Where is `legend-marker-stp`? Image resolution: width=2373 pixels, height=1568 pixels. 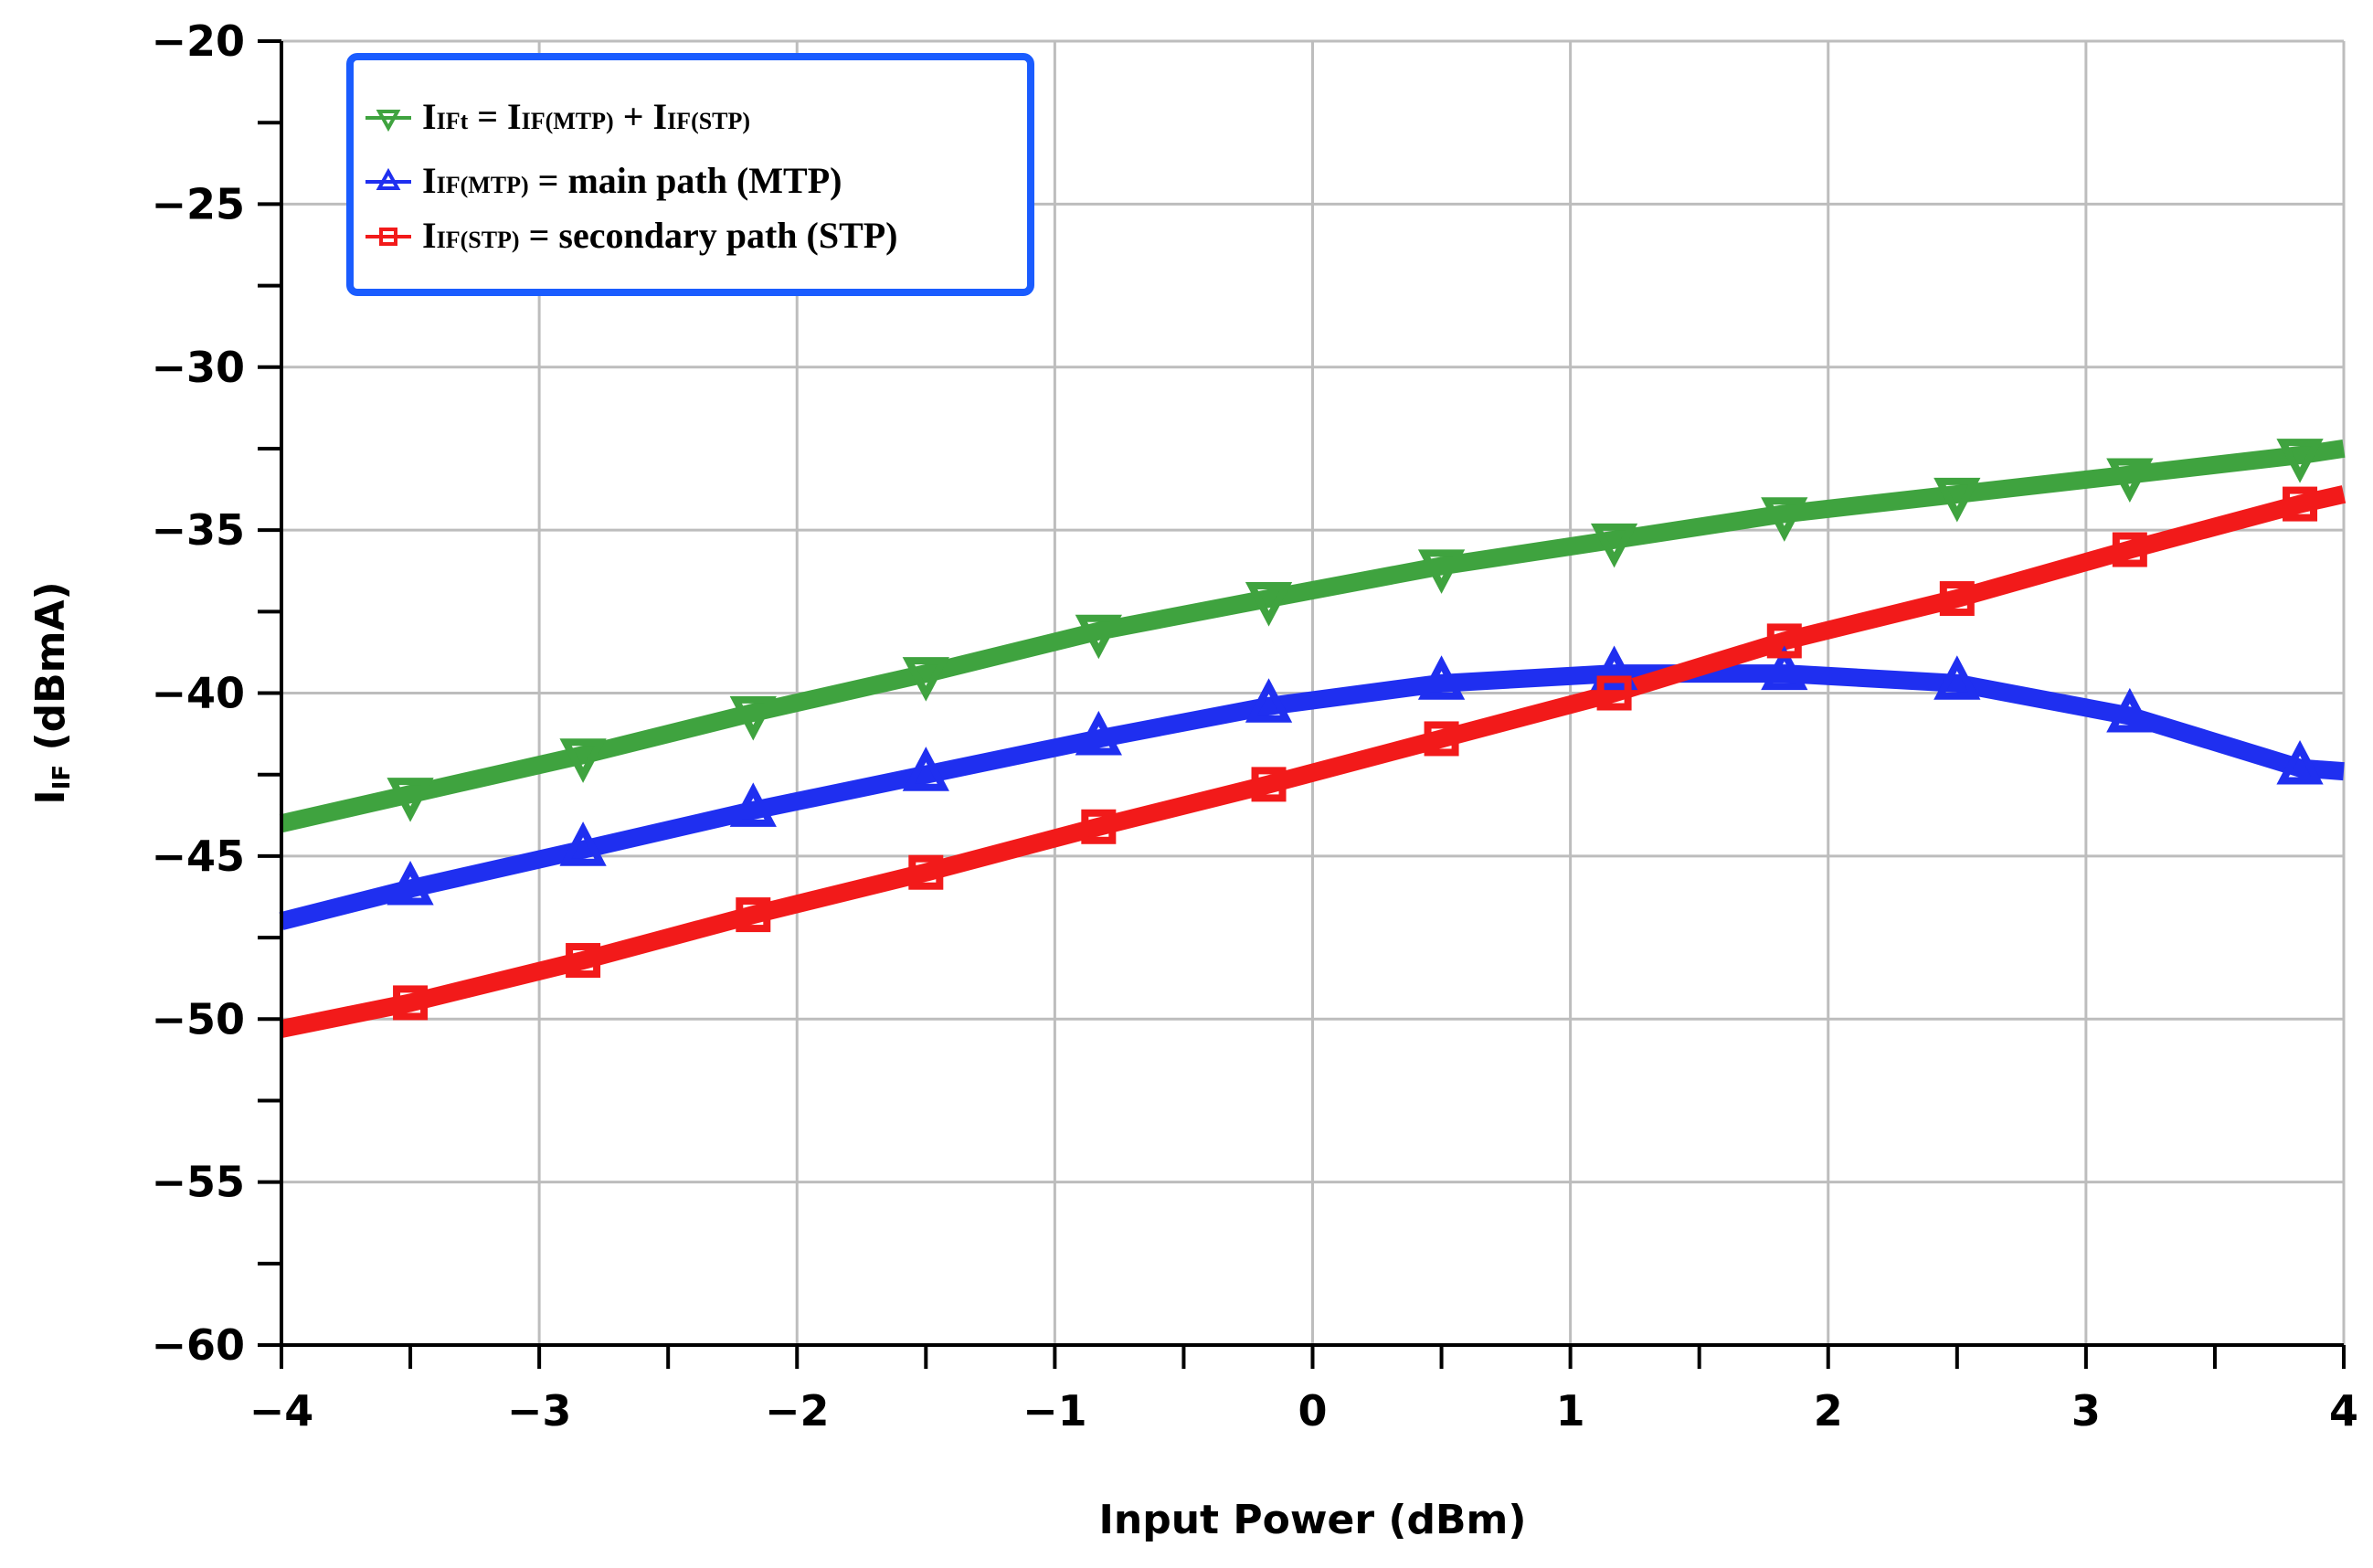
legend-marker-stp is located at coordinates (388, 237).